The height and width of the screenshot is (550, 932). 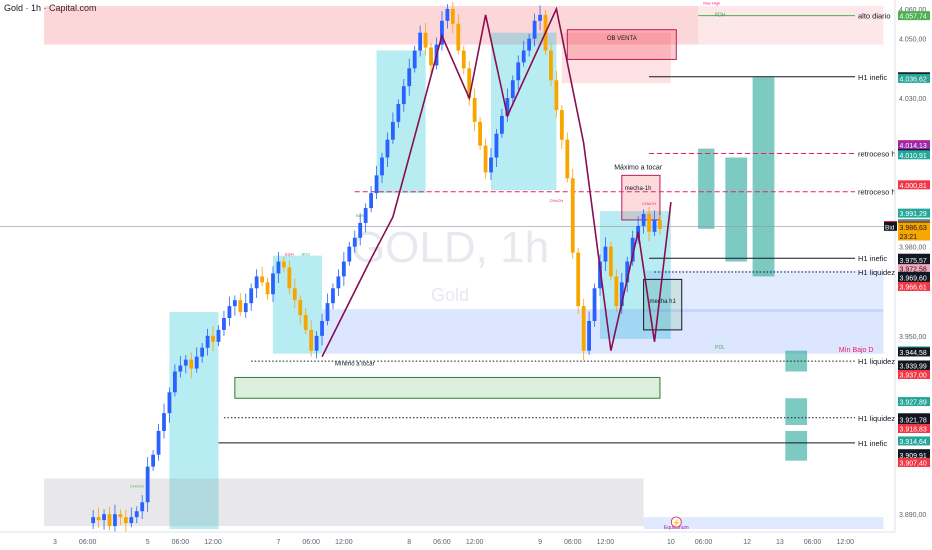 I want to click on y-tick-label: 4.050,00, so click(x=912, y=40).